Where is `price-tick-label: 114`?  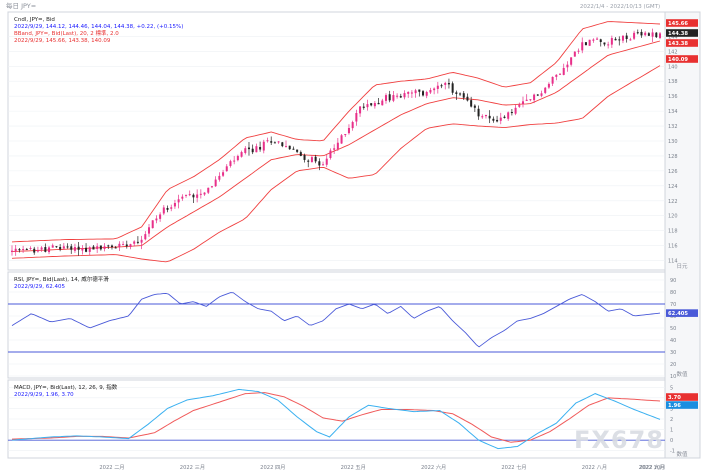 price-tick-label: 114 is located at coordinates (673, 262).